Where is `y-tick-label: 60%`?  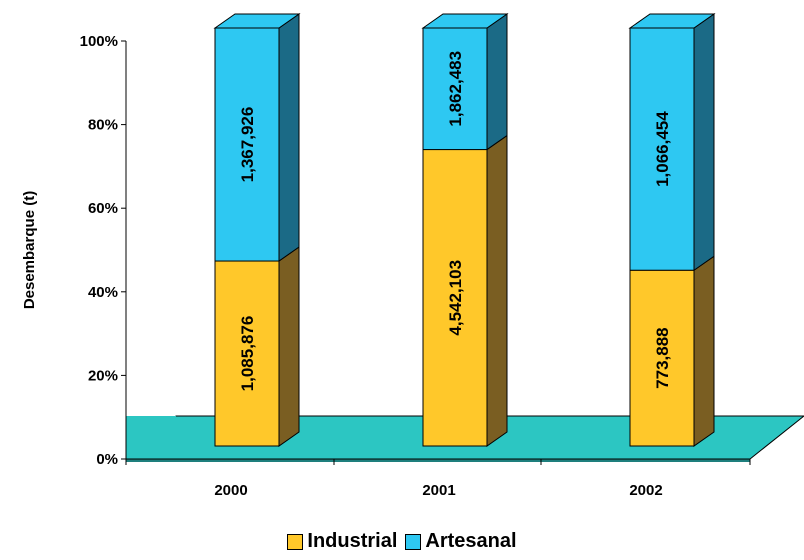
y-tick-label: 60% is located at coordinates (103, 208).